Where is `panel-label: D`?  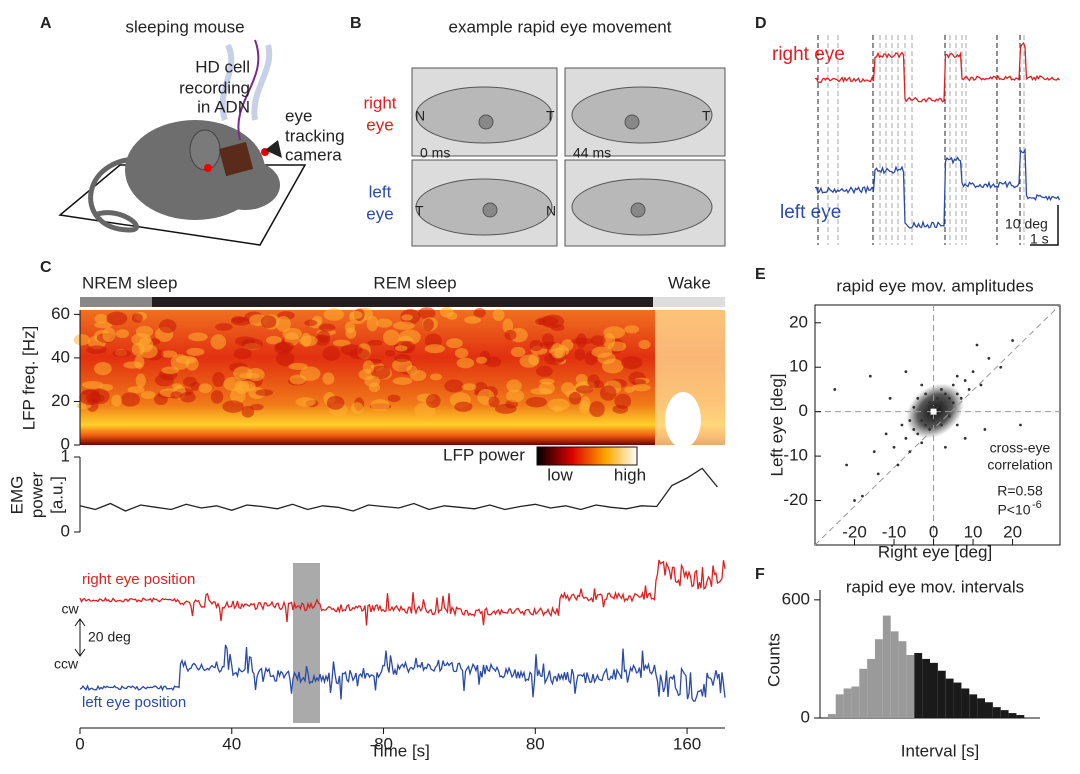
panel-label: D is located at coordinates (761, 23).